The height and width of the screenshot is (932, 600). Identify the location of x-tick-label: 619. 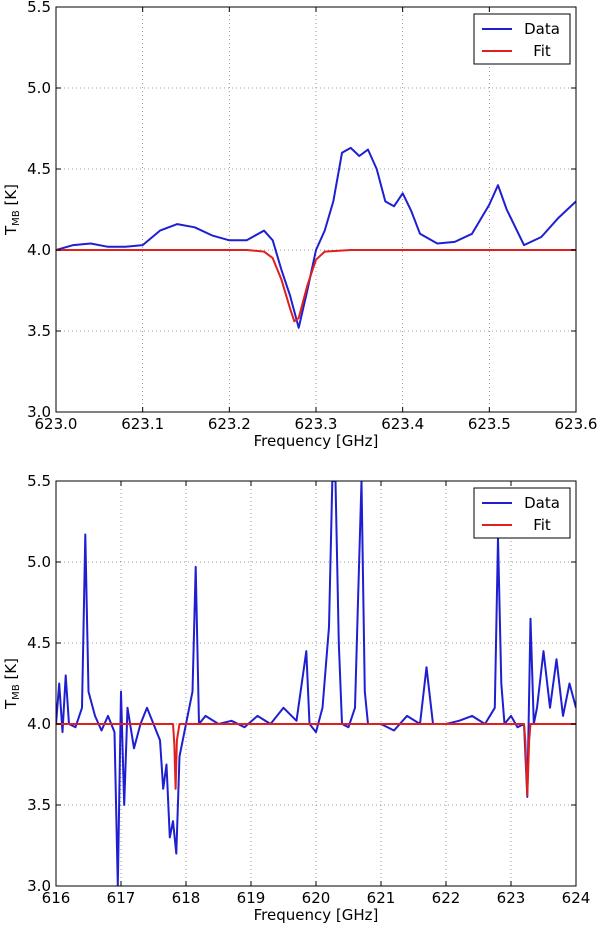
(251, 898).